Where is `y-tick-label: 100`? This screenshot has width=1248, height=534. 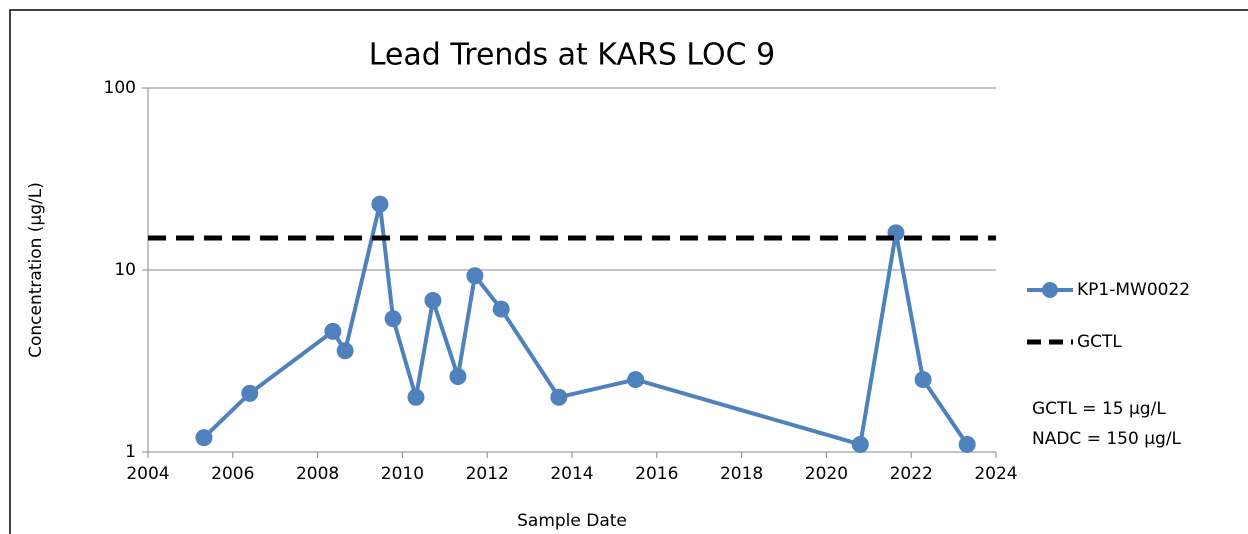
y-tick-label: 100 is located at coordinates (120, 88).